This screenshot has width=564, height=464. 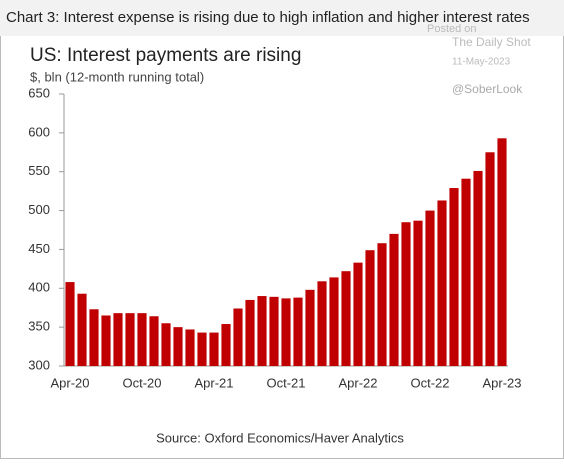 What do you see at coordinates (501, 382) in the screenshot?
I see `x-tick-label: Apr-23` at bounding box center [501, 382].